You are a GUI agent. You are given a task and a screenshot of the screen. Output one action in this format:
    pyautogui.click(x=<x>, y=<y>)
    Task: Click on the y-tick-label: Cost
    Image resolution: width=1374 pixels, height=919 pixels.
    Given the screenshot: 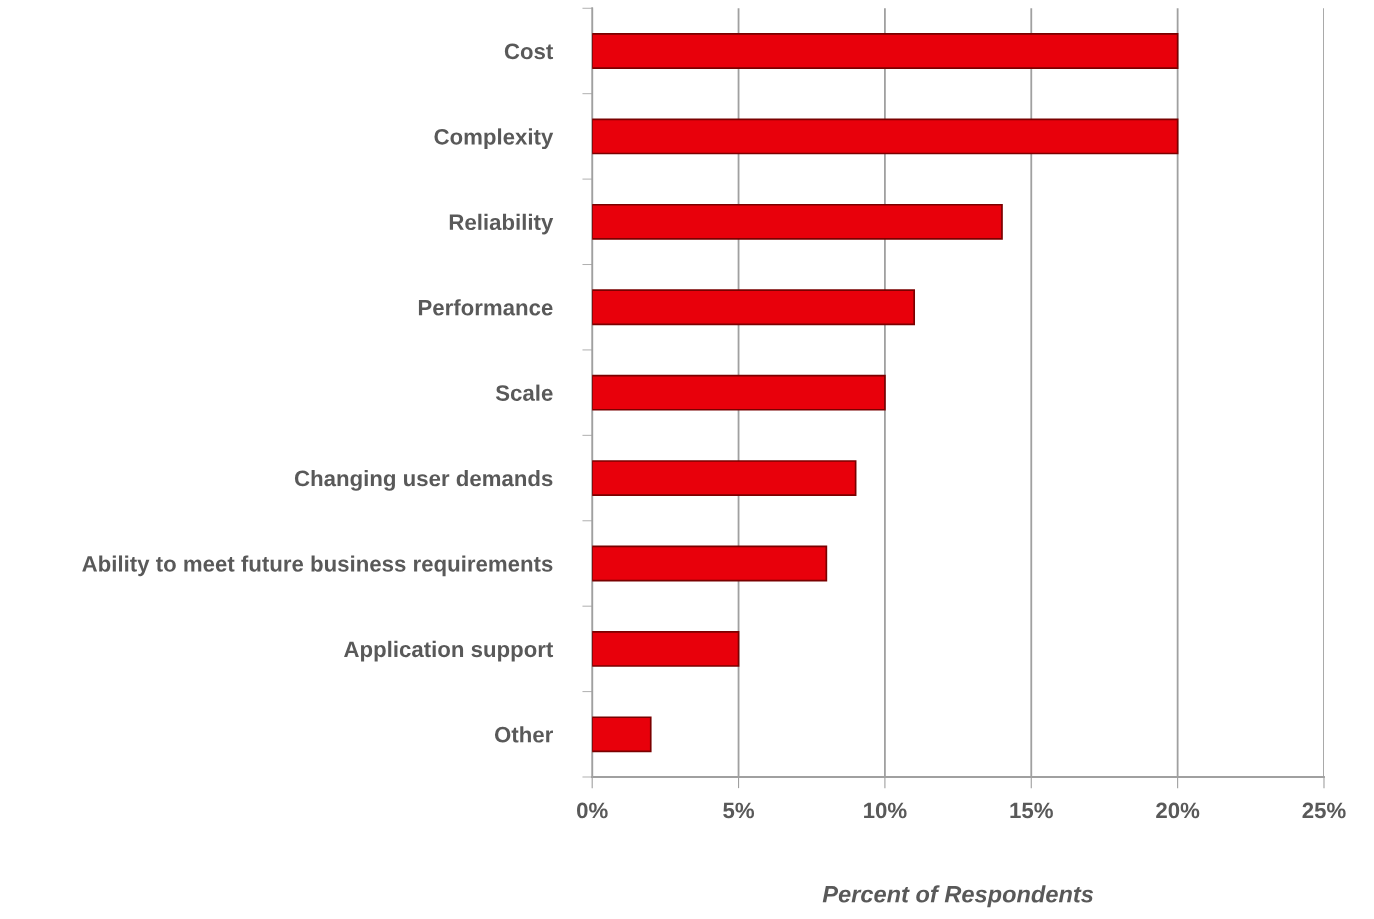 What is the action you would take?
    pyautogui.click(x=529, y=51)
    